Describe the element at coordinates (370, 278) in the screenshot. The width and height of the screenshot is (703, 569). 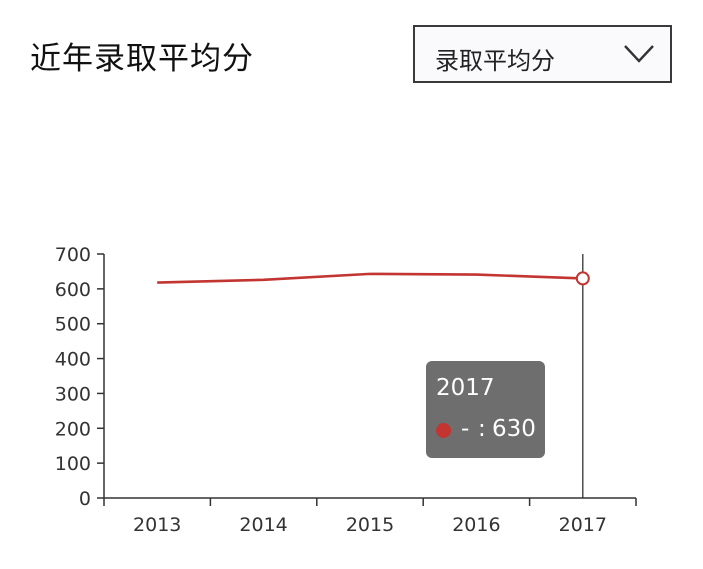
I see `series-line` at that location.